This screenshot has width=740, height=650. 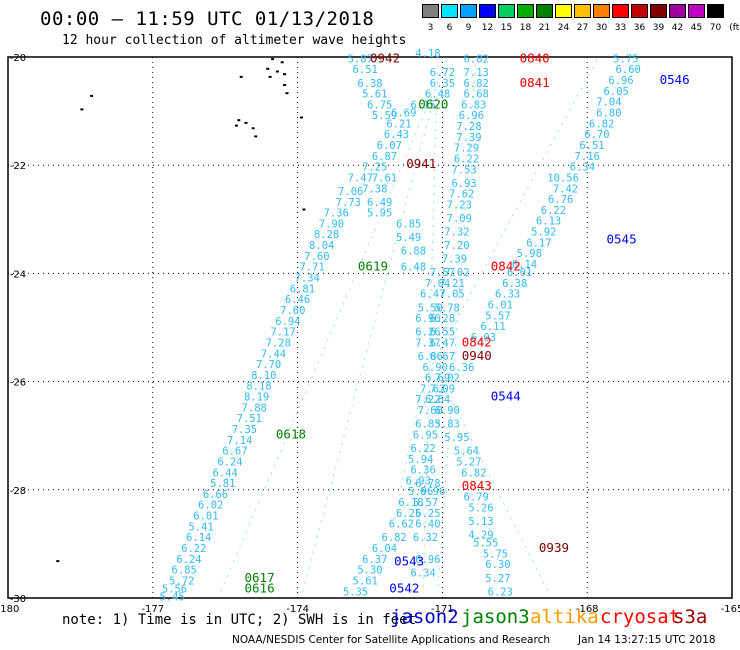 I want to click on wave-height-label: 7.09, so click(x=459, y=219).